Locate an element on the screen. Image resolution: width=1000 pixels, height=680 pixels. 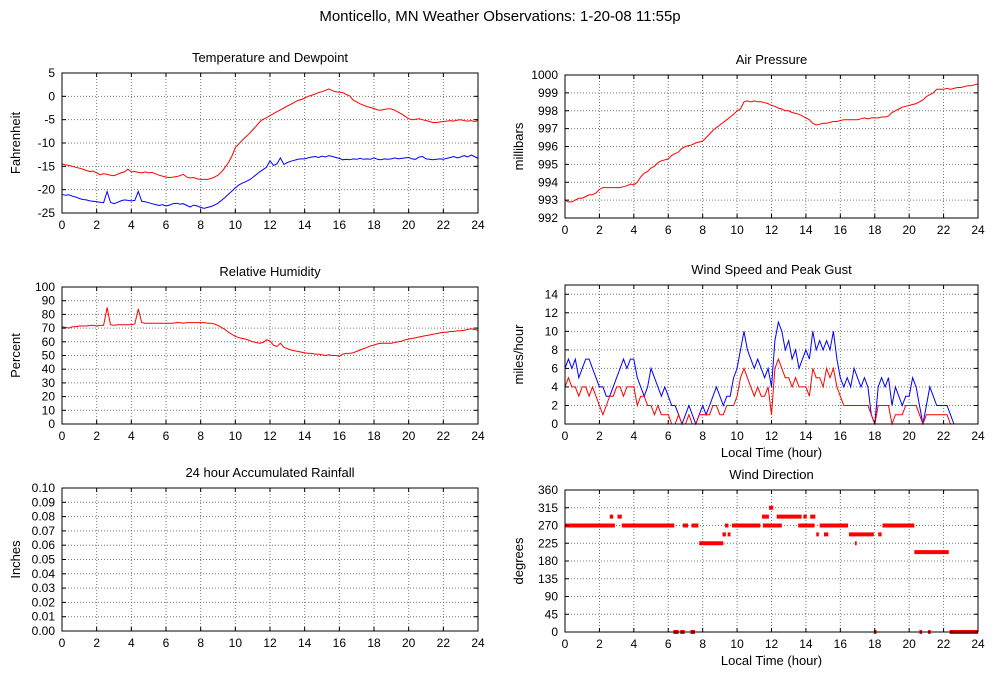
y-tick-label: 40 is located at coordinates (49, 369).